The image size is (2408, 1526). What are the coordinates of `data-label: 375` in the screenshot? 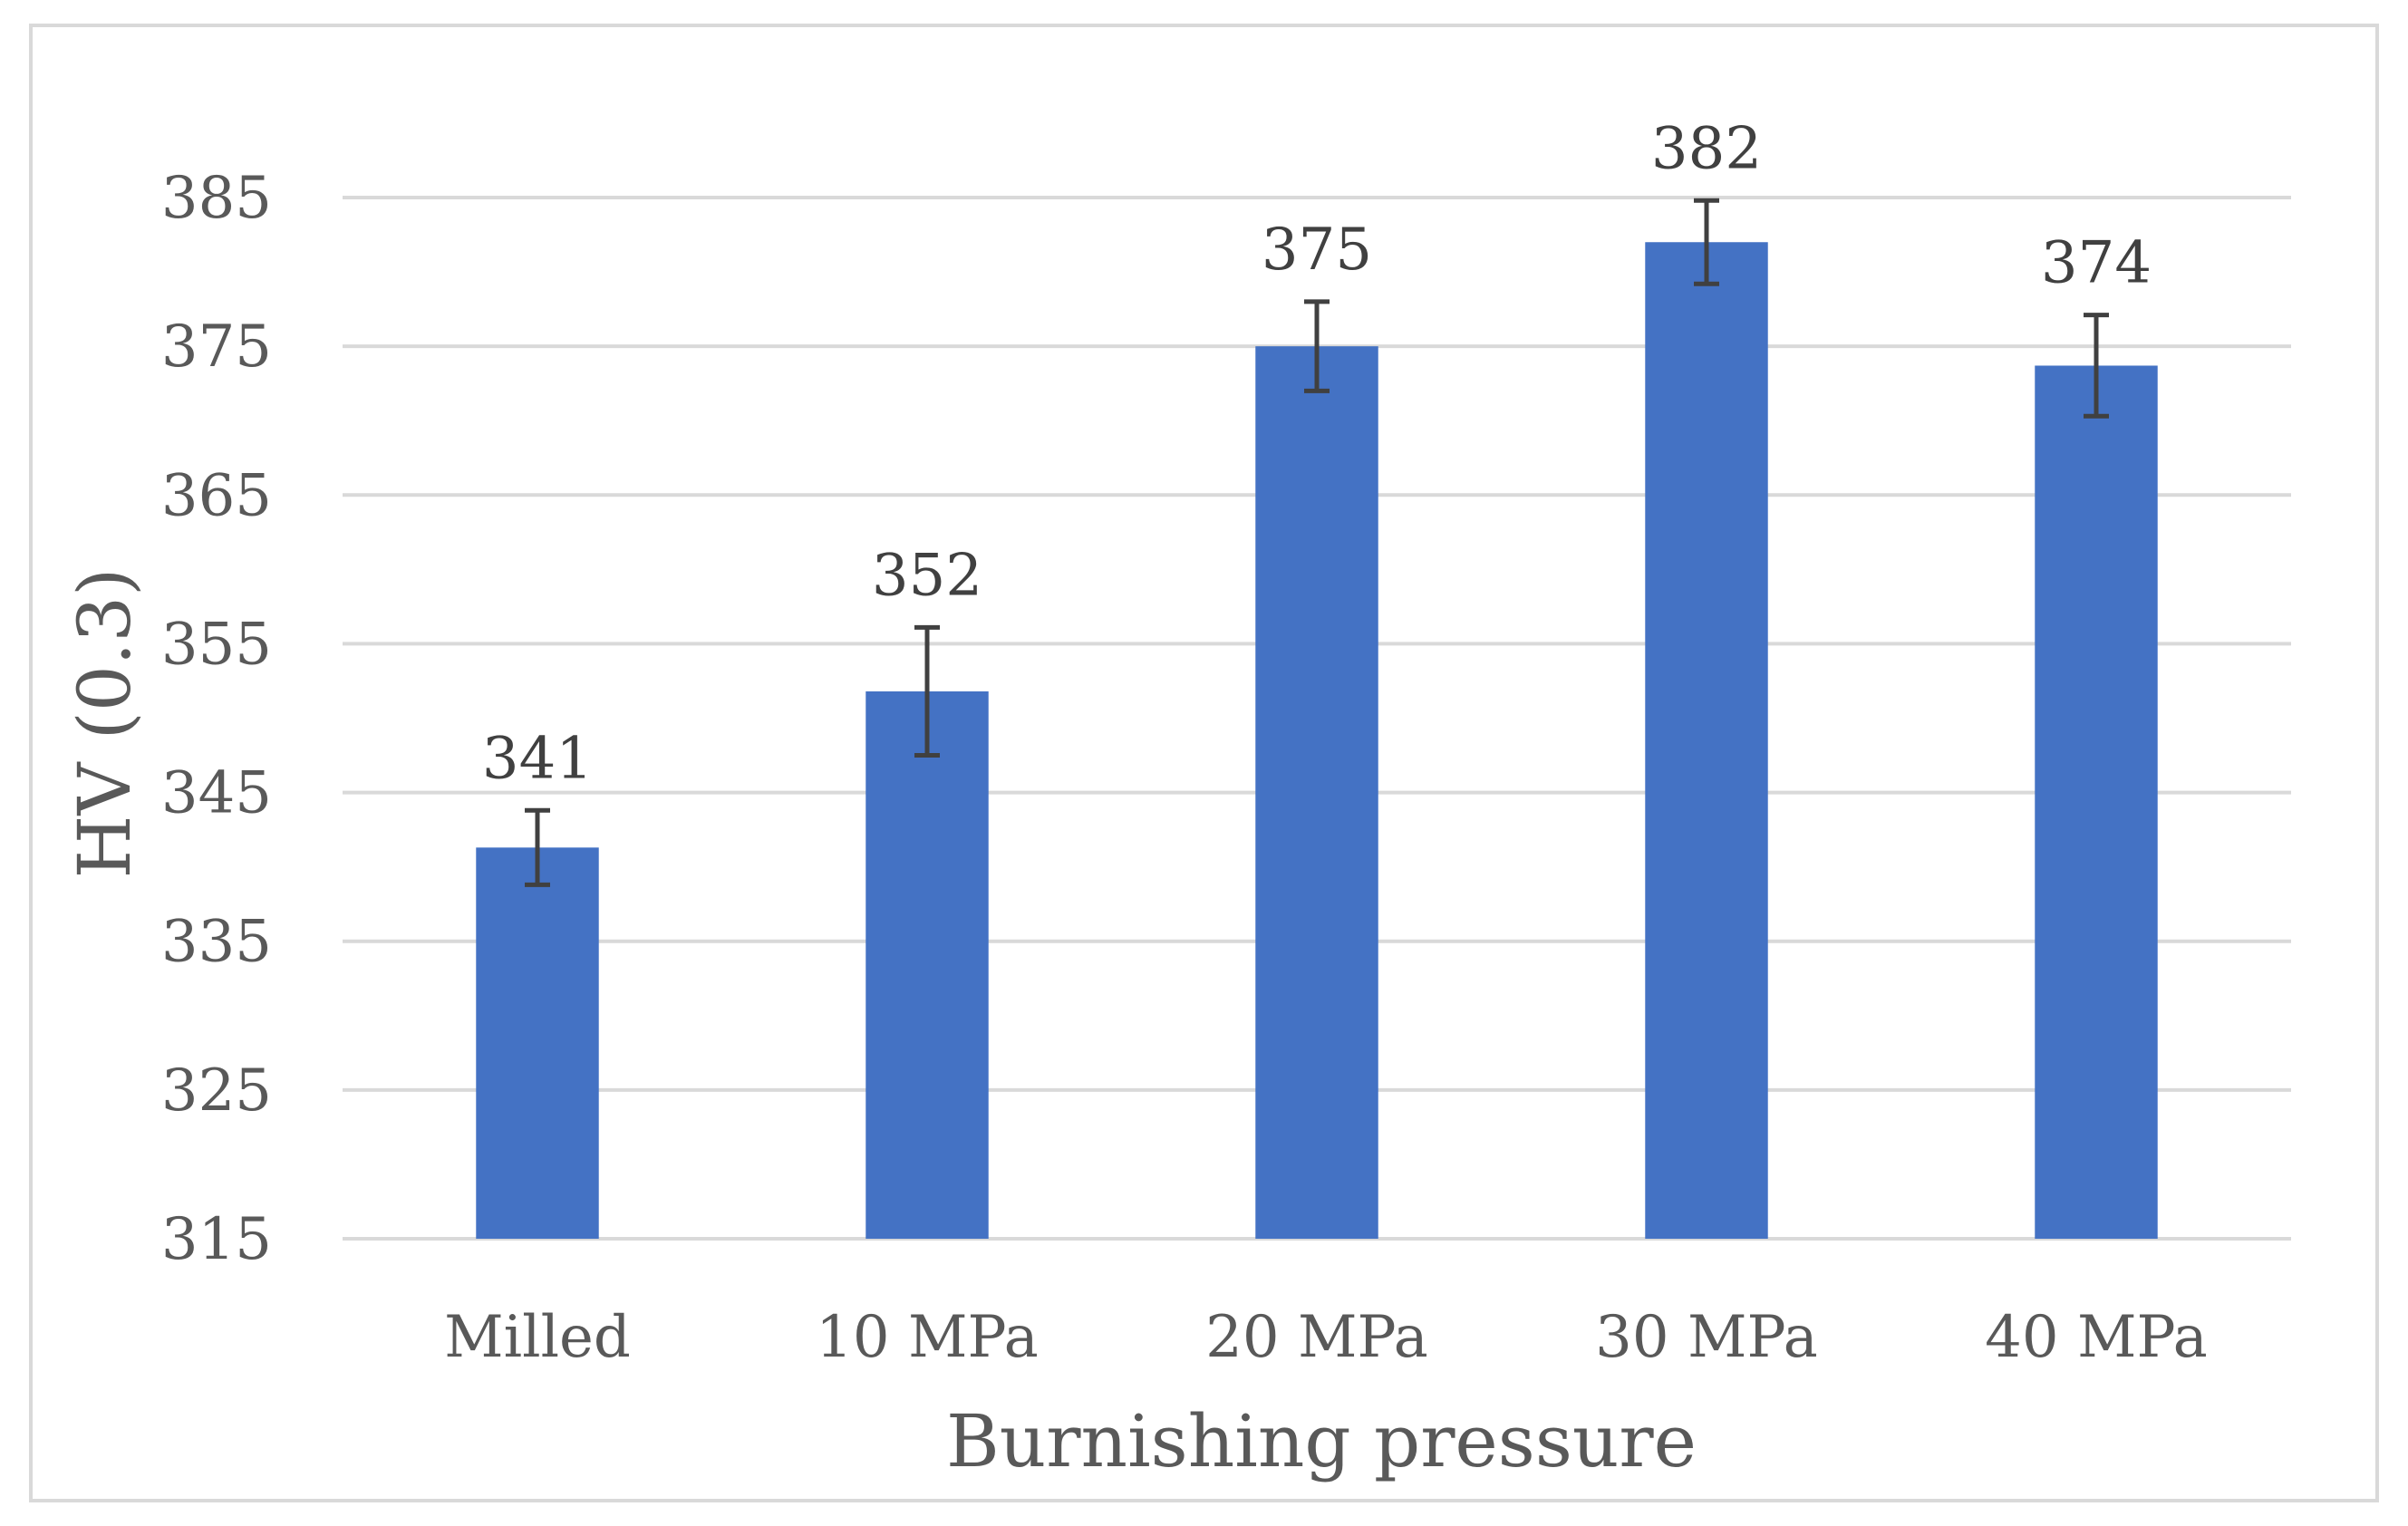 It's located at (1317, 251).